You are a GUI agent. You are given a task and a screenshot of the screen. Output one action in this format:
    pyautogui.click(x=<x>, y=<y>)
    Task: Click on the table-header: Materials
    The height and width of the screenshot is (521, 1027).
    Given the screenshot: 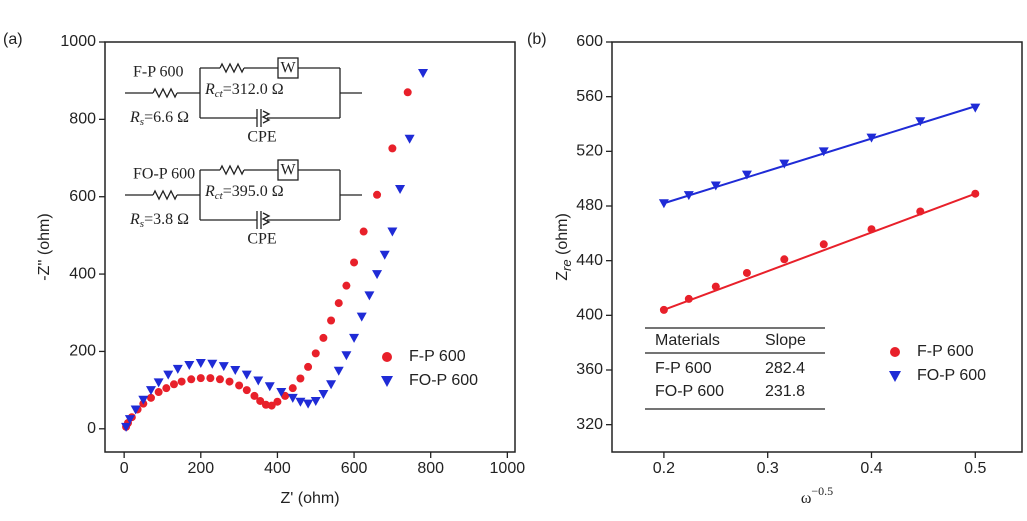 What is the action you would take?
    pyautogui.click(x=687, y=340)
    